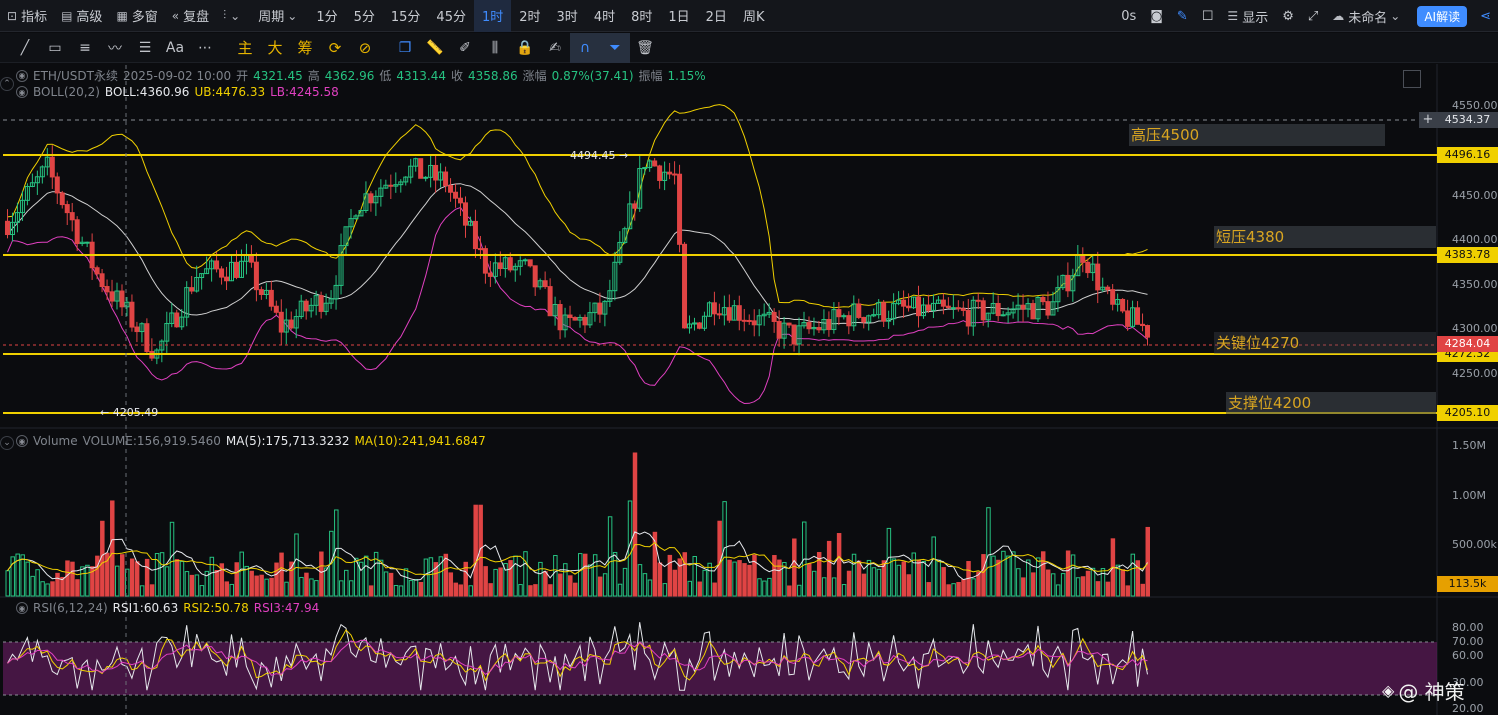  I want to click on fullscreen-icon: ⤢, so click(1313, 16).